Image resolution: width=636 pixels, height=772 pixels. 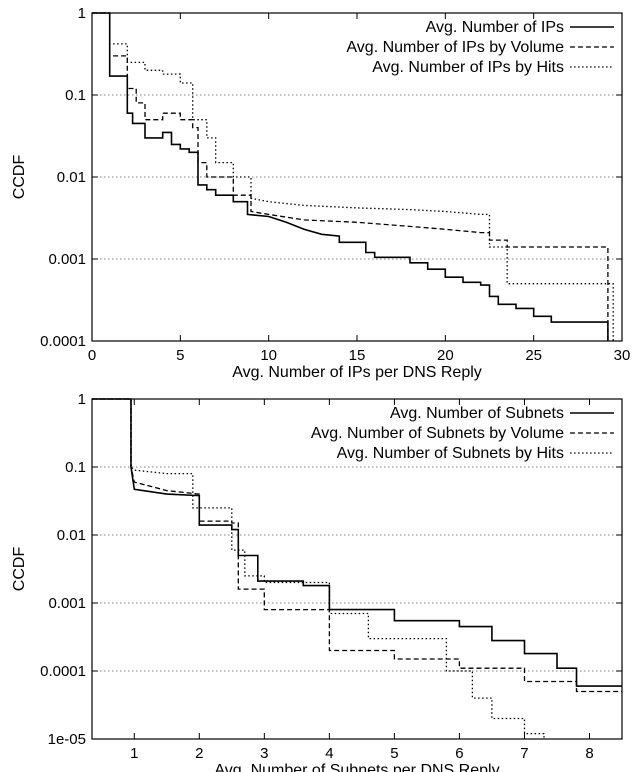 What do you see at coordinates (356, 767) in the screenshot?
I see `x-axis-label: Avg. Number of Subnets per DNS Reply` at bounding box center [356, 767].